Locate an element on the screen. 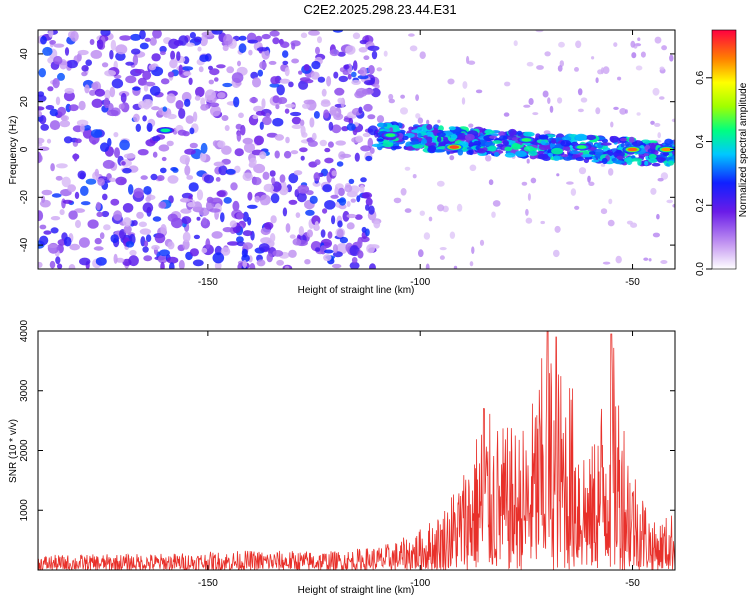 This screenshot has height=600, width=750. x-tick-label: -50 is located at coordinates (632, 583).